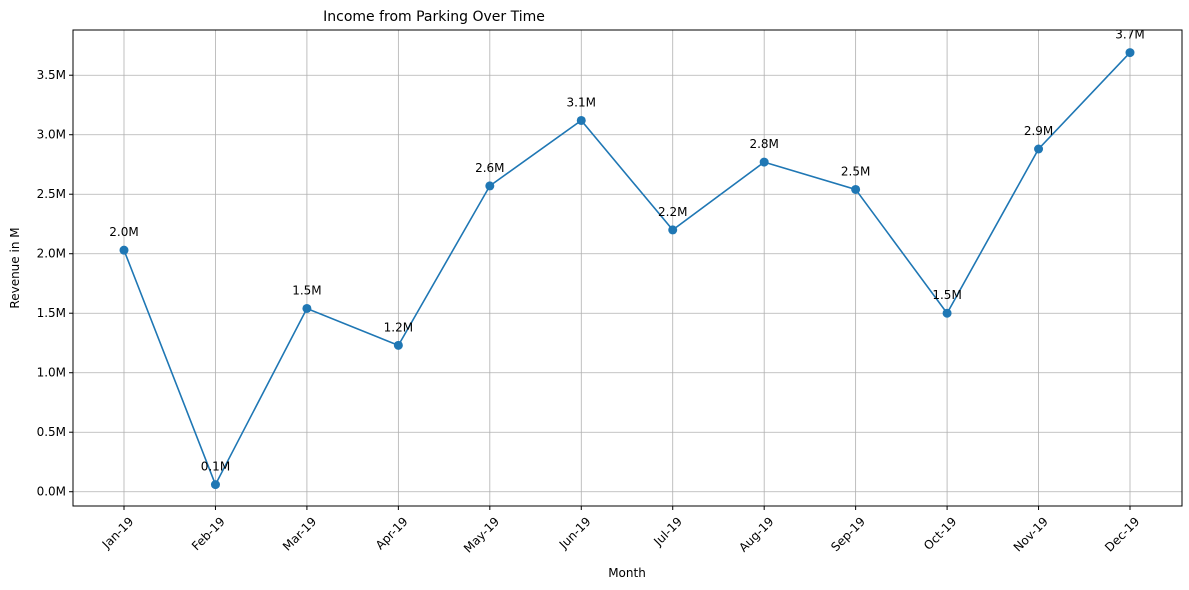 This screenshot has width=1189, height=590. I want to click on x-tick-label: Aug-19, so click(756, 534).